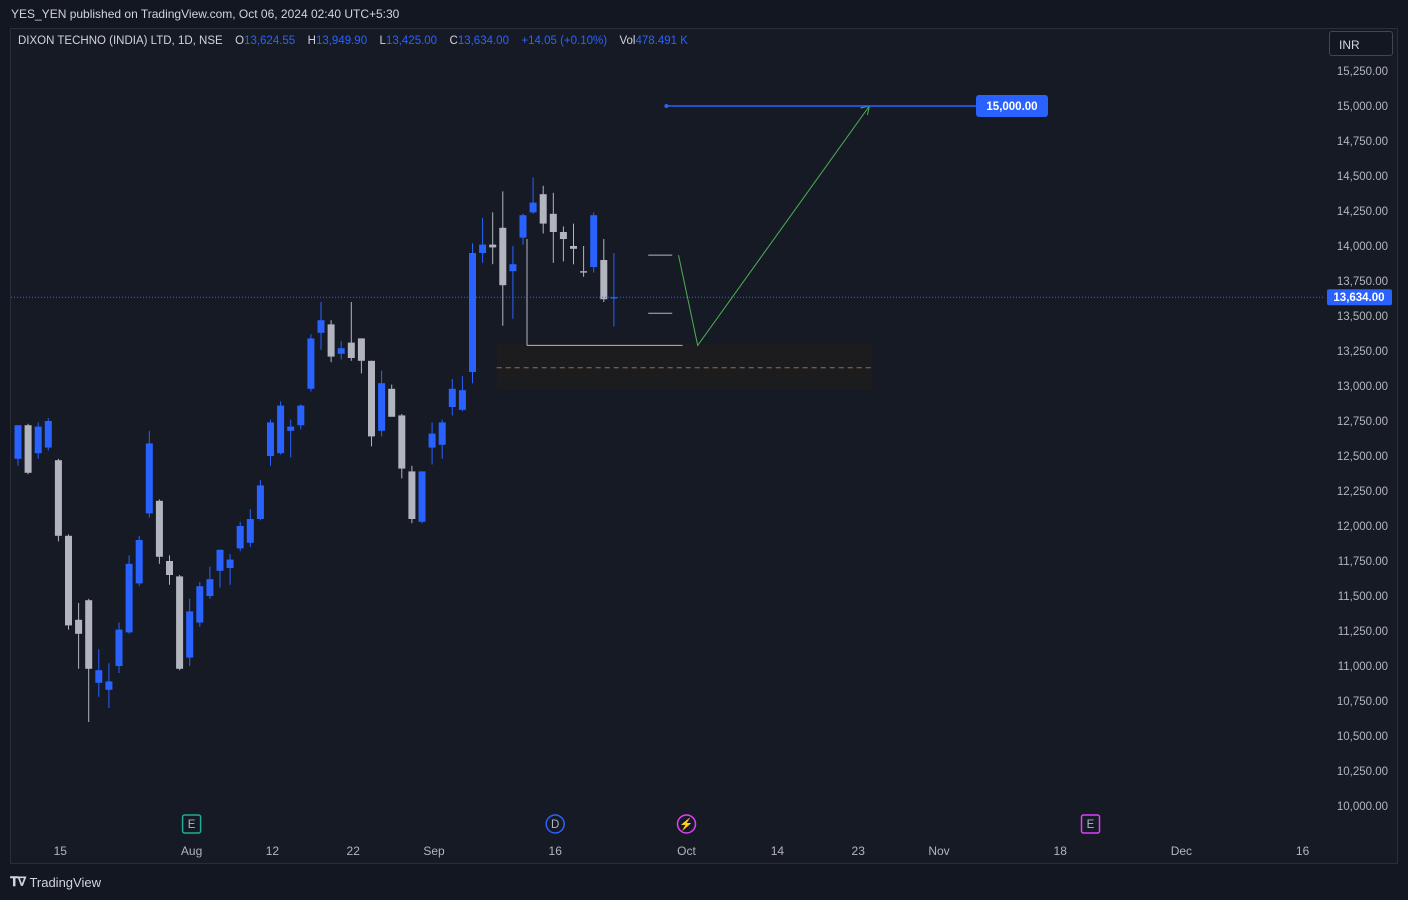  What do you see at coordinates (1362, 247) in the screenshot?
I see `y-tick-label: 14,000.00` at bounding box center [1362, 247].